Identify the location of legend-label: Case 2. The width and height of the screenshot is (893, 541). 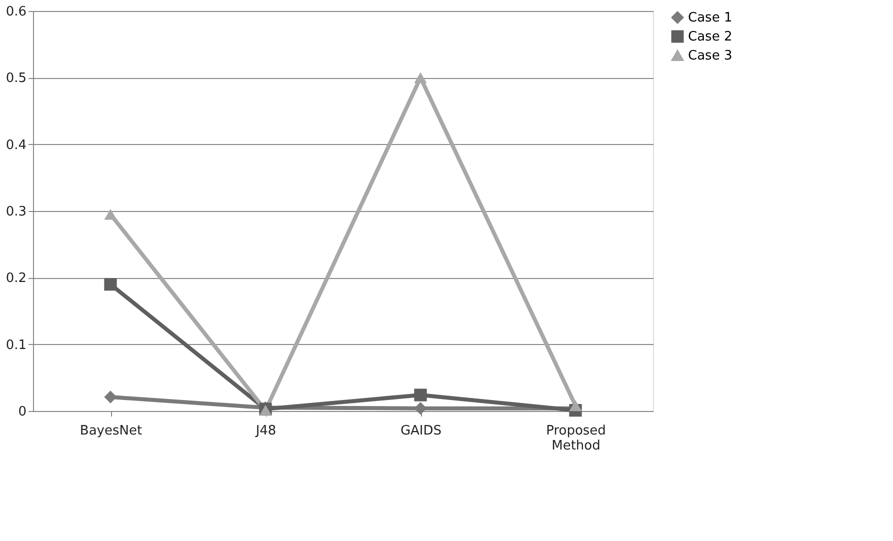
(710, 37).